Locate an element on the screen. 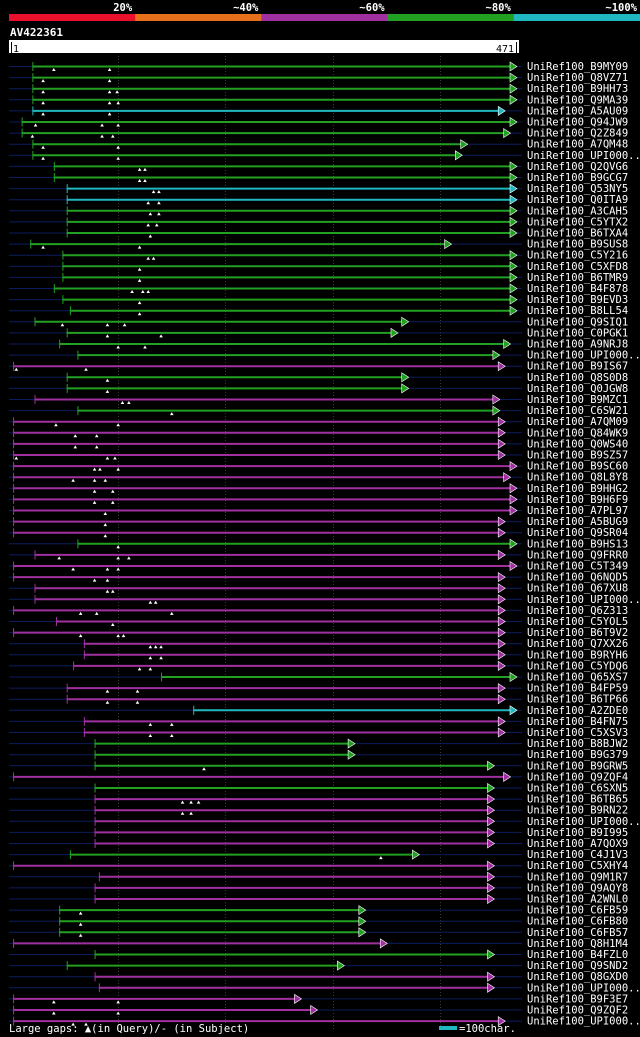 Image resolution: width=640 pixels, height=1037 pixels. hit-label: UniRef100_Q2Z849 is located at coordinates (577, 134).